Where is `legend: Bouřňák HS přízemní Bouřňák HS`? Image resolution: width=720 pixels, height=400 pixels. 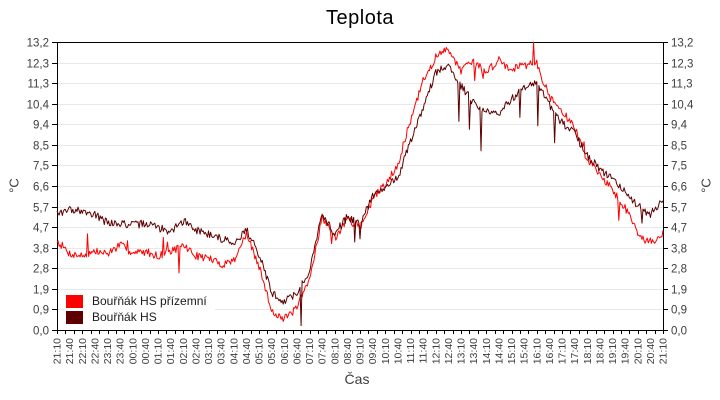
legend: Bouřňák HS přízemní Bouřňák HS is located at coordinates (139, 309).